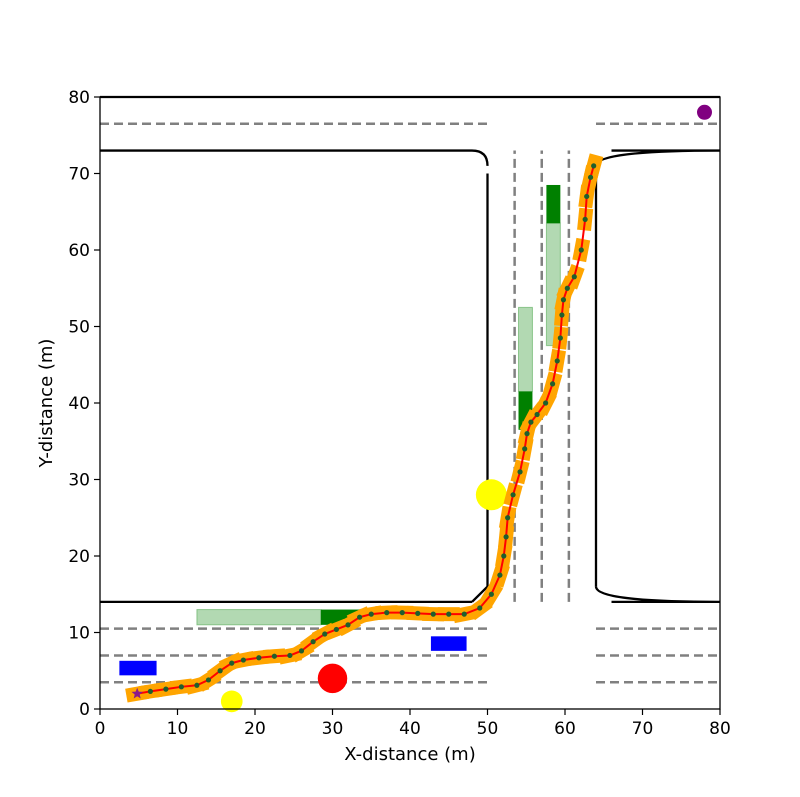  What do you see at coordinates (565, 729) in the screenshot?
I see `x-tick-label: 60` at bounding box center [565, 729].